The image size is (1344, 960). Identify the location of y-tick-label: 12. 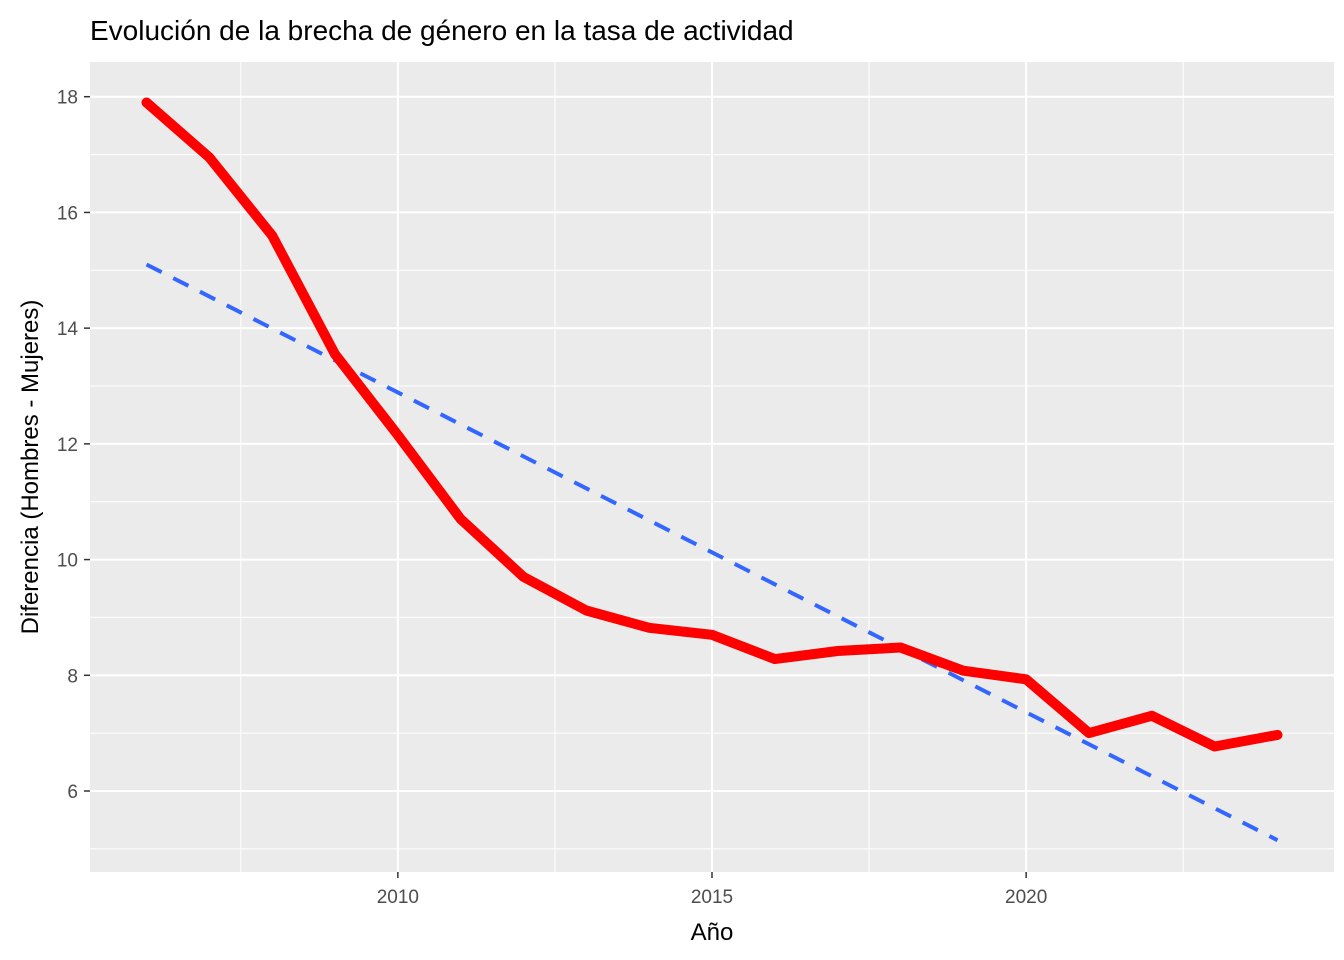
(67, 445).